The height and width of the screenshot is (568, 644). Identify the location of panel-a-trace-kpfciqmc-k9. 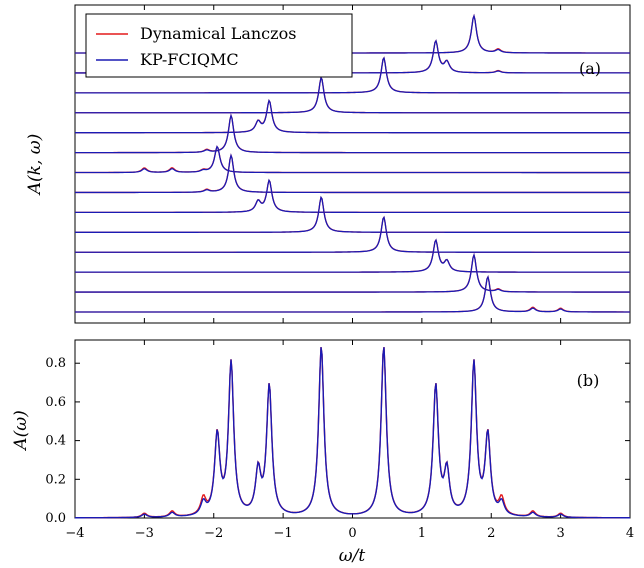
(352, 196).